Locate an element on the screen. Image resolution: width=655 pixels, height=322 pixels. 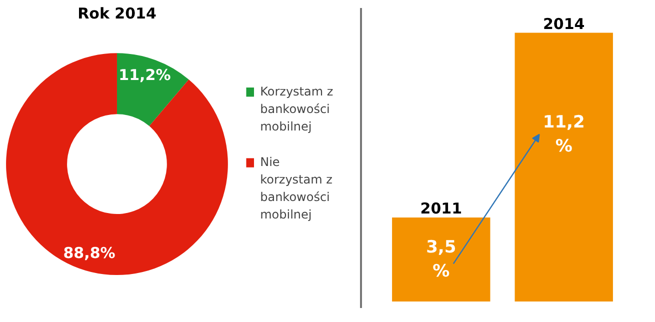
data-label: 3,5 % is located at coordinates (441, 260).